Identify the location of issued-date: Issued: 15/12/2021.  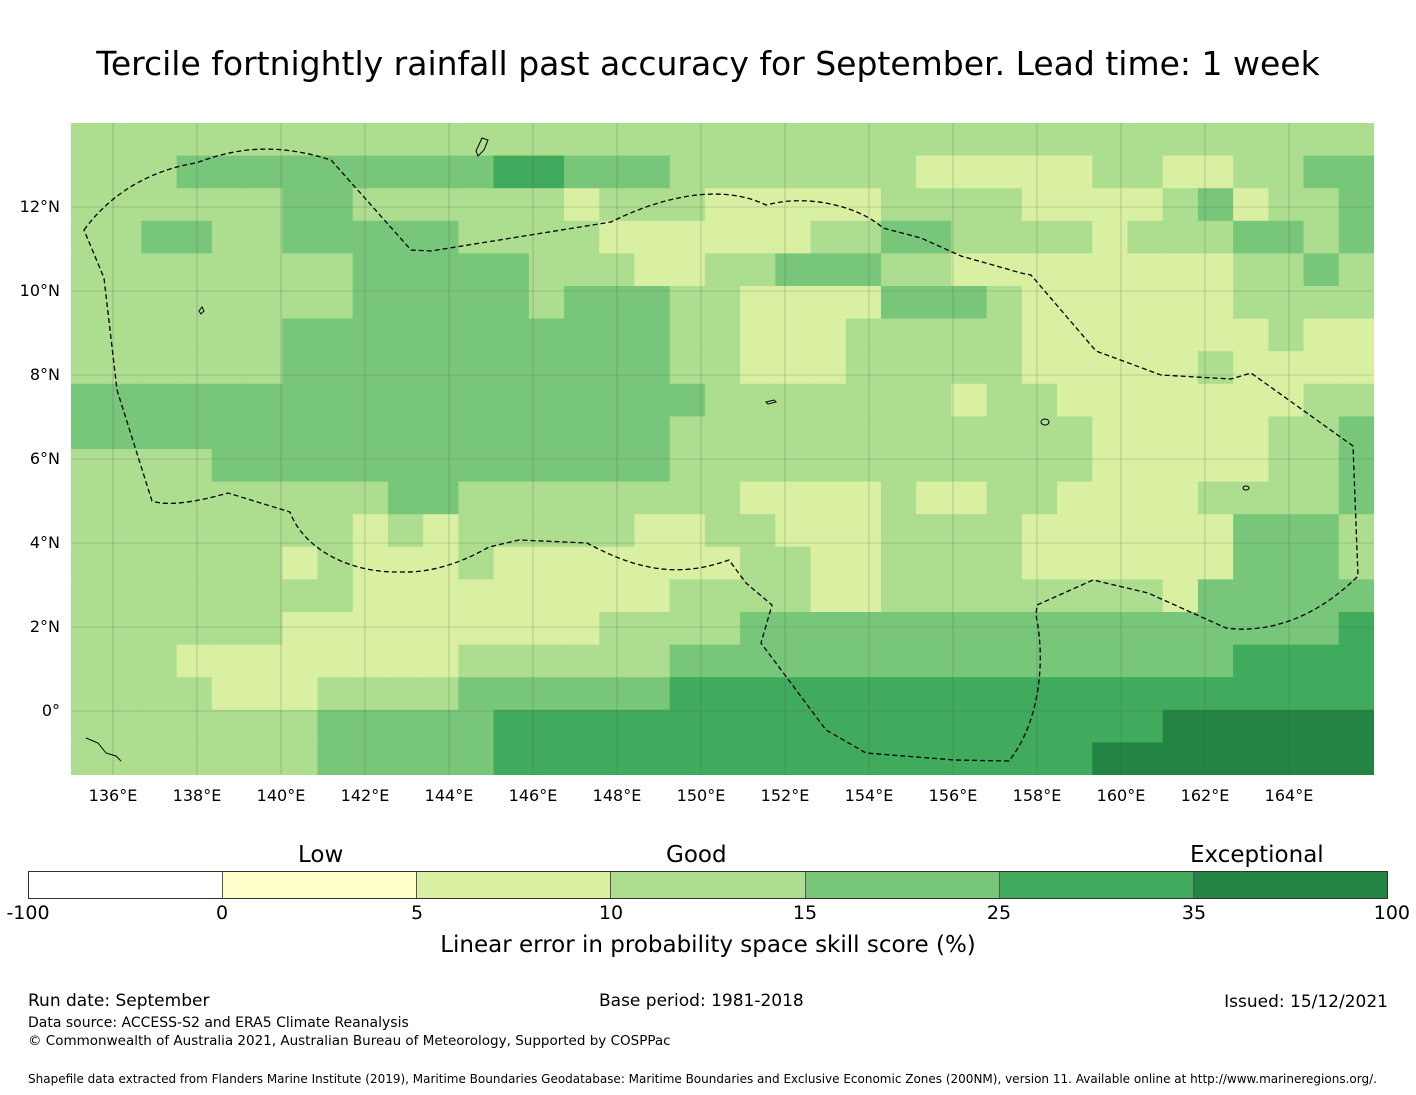
(1306, 1002).